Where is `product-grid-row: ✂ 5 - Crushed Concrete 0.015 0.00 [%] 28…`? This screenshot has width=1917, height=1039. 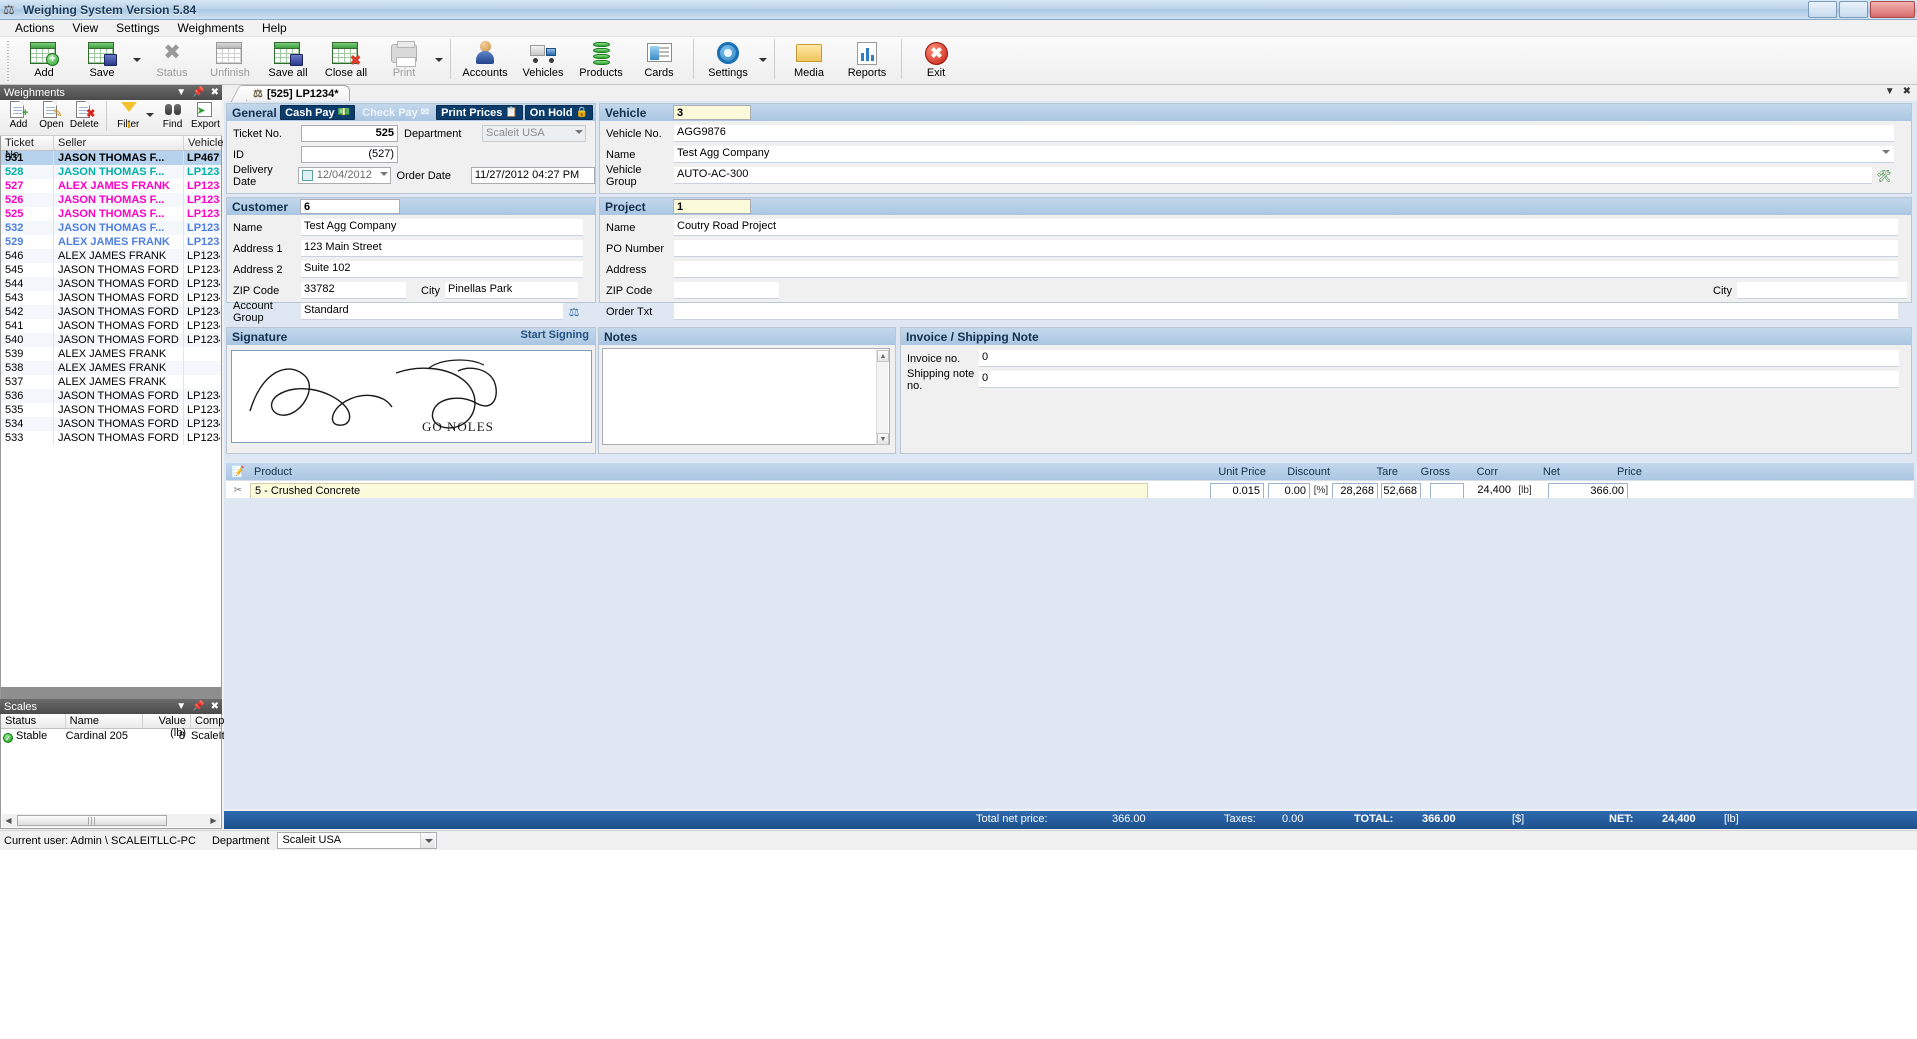
product-grid-row: ✂ 5 - Crushed Concrete 0.015 0.00 [%] 28… is located at coordinates (1070, 490).